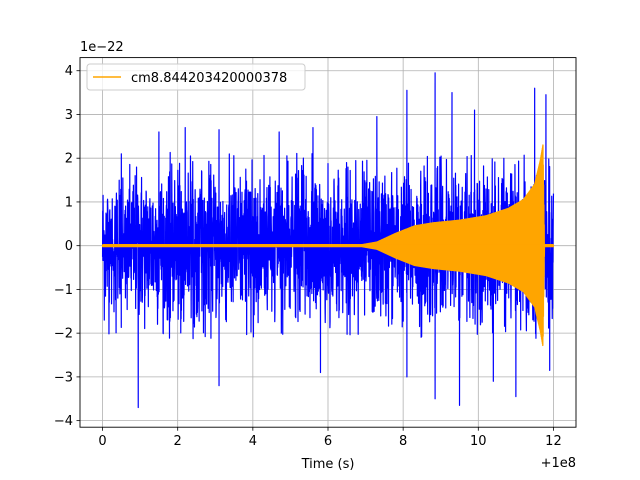  Describe the element at coordinates (102, 441) in the screenshot. I see `x-tick-label: 0` at that location.